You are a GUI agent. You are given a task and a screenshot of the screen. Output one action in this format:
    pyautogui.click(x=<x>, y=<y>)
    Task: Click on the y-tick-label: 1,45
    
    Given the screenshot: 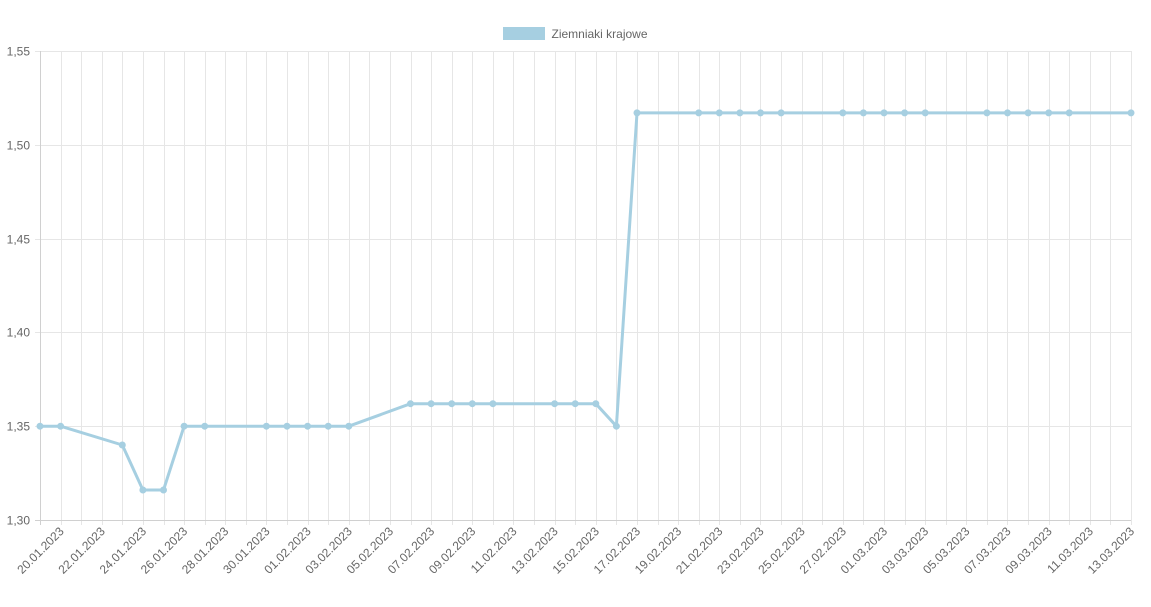 What is the action you would take?
    pyautogui.click(x=19, y=240)
    